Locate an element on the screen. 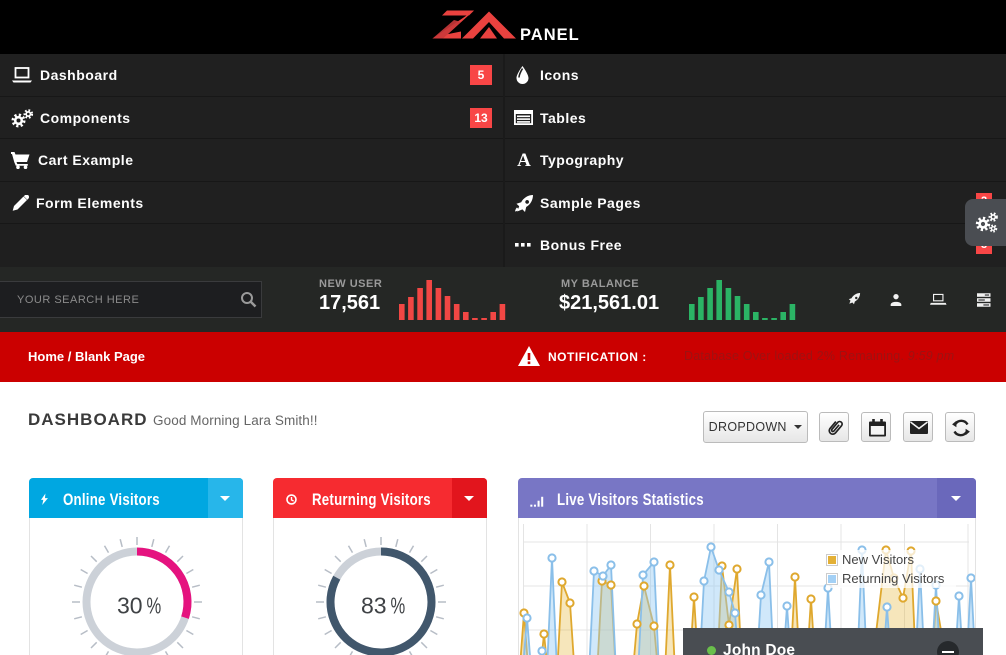 The image size is (1006, 655). svg-text: 83 is located at coordinates (374, 606).